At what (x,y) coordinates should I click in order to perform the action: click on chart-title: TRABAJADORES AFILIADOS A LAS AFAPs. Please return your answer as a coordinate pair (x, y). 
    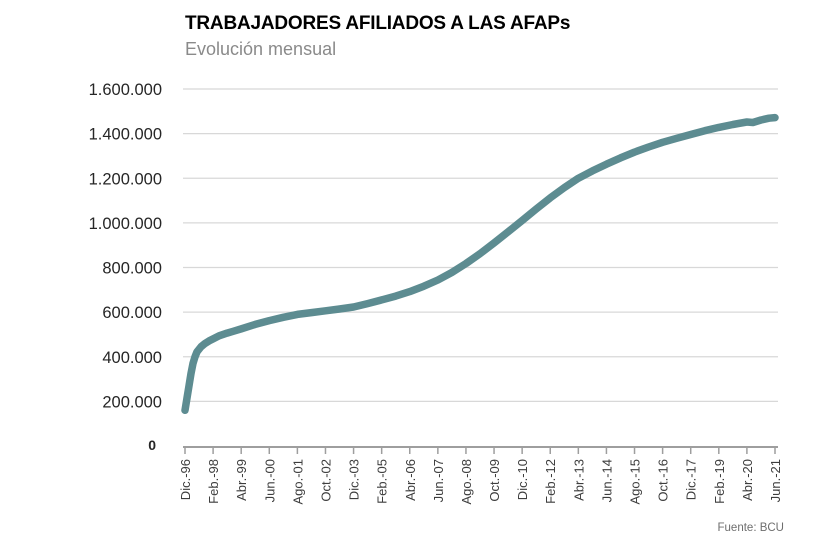
    Looking at the image, I should click on (378, 23).